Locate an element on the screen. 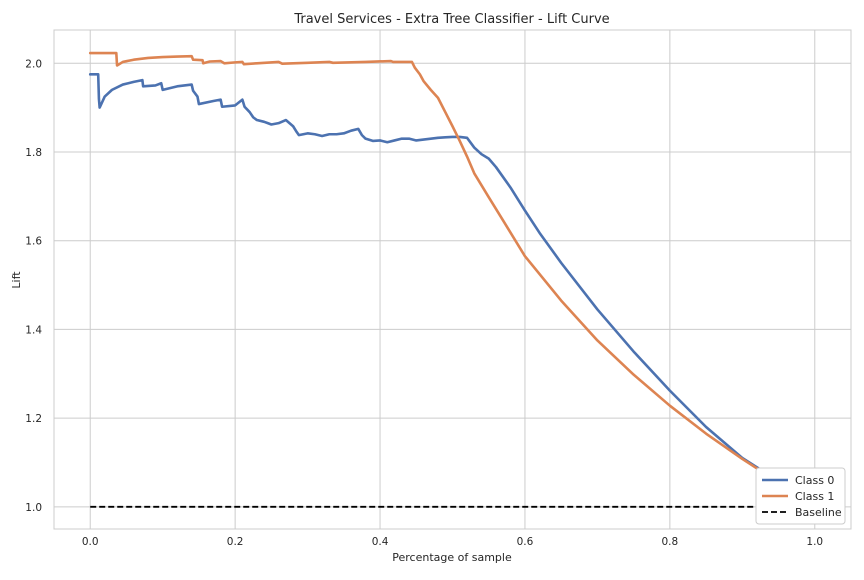 Image resolution: width=864 pixels, height=580 pixels. x-tick-label: 0.0 is located at coordinates (90, 542).